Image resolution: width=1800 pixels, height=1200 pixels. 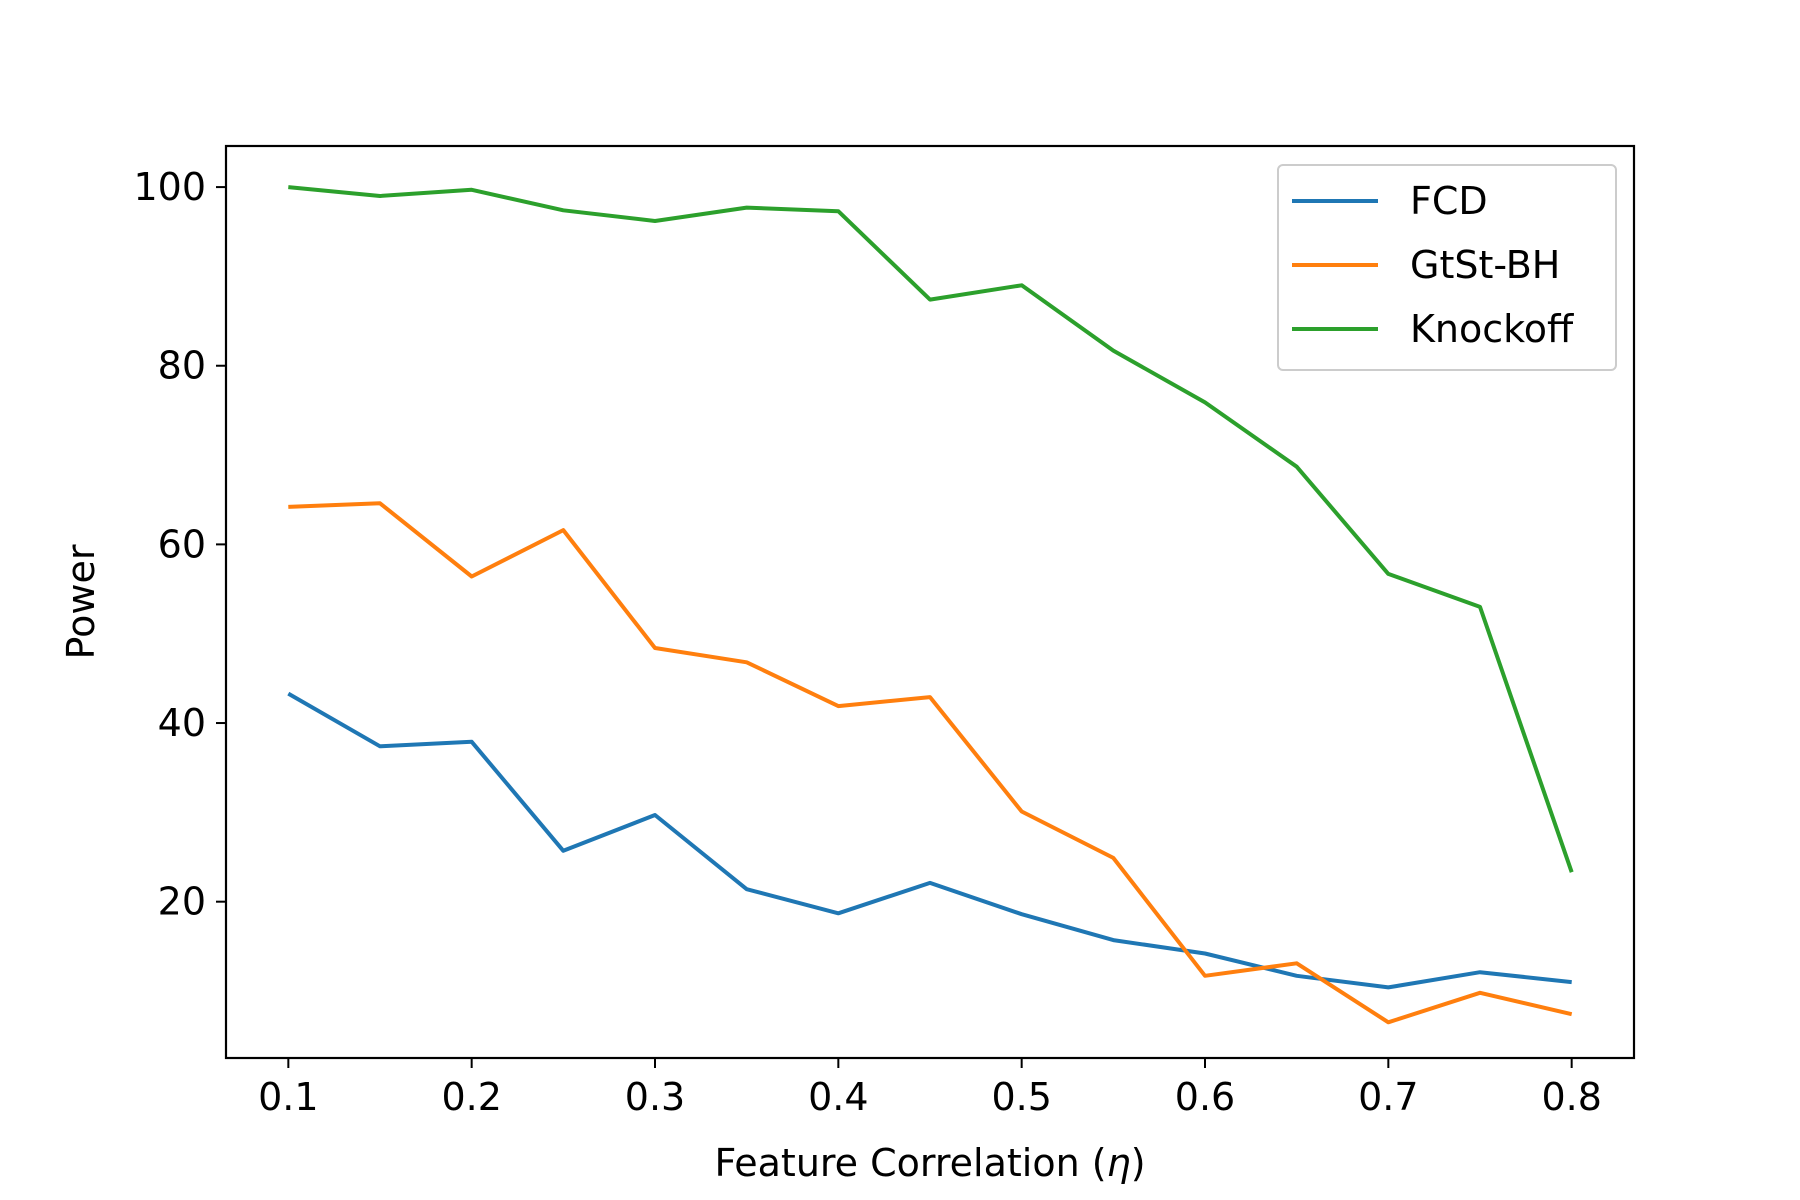 What do you see at coordinates (1021, 1097) in the screenshot?
I see `x-tick-label: 0.5` at bounding box center [1021, 1097].